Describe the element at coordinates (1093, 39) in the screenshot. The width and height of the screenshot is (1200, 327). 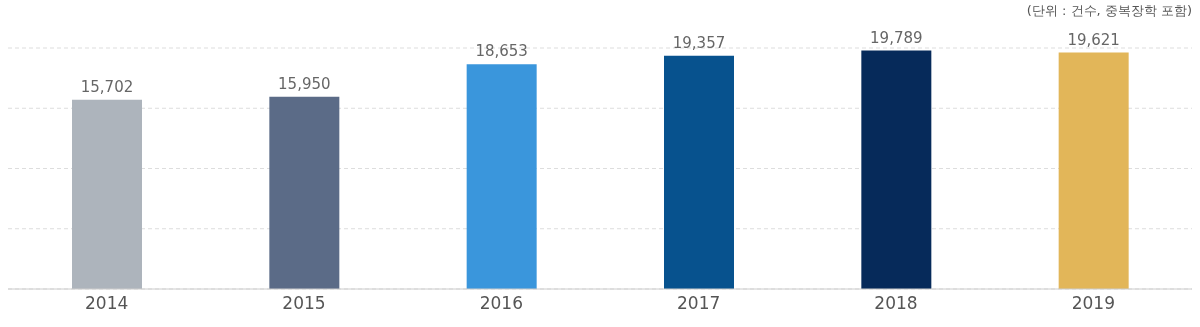
I see `data-label: 19,621` at that location.